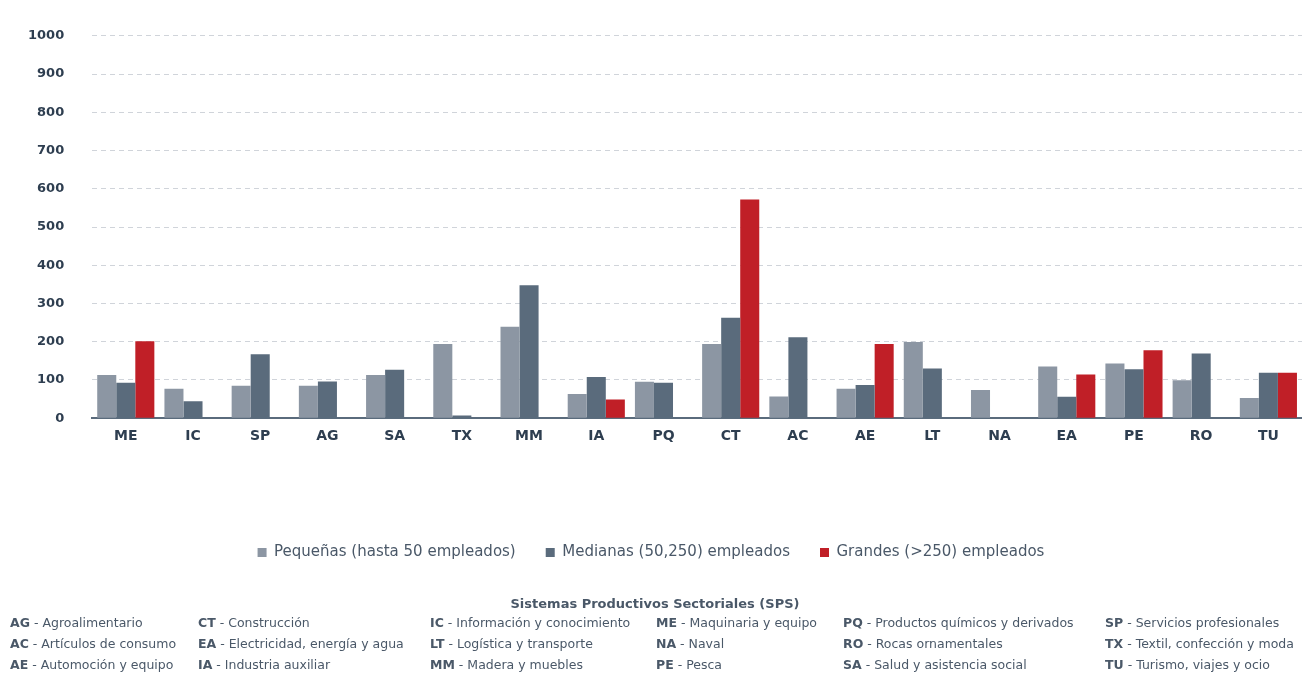 This screenshot has width=1302, height=693. Describe the element at coordinates (663, 435) in the screenshot. I see `x-tick-label: PQ` at that location.